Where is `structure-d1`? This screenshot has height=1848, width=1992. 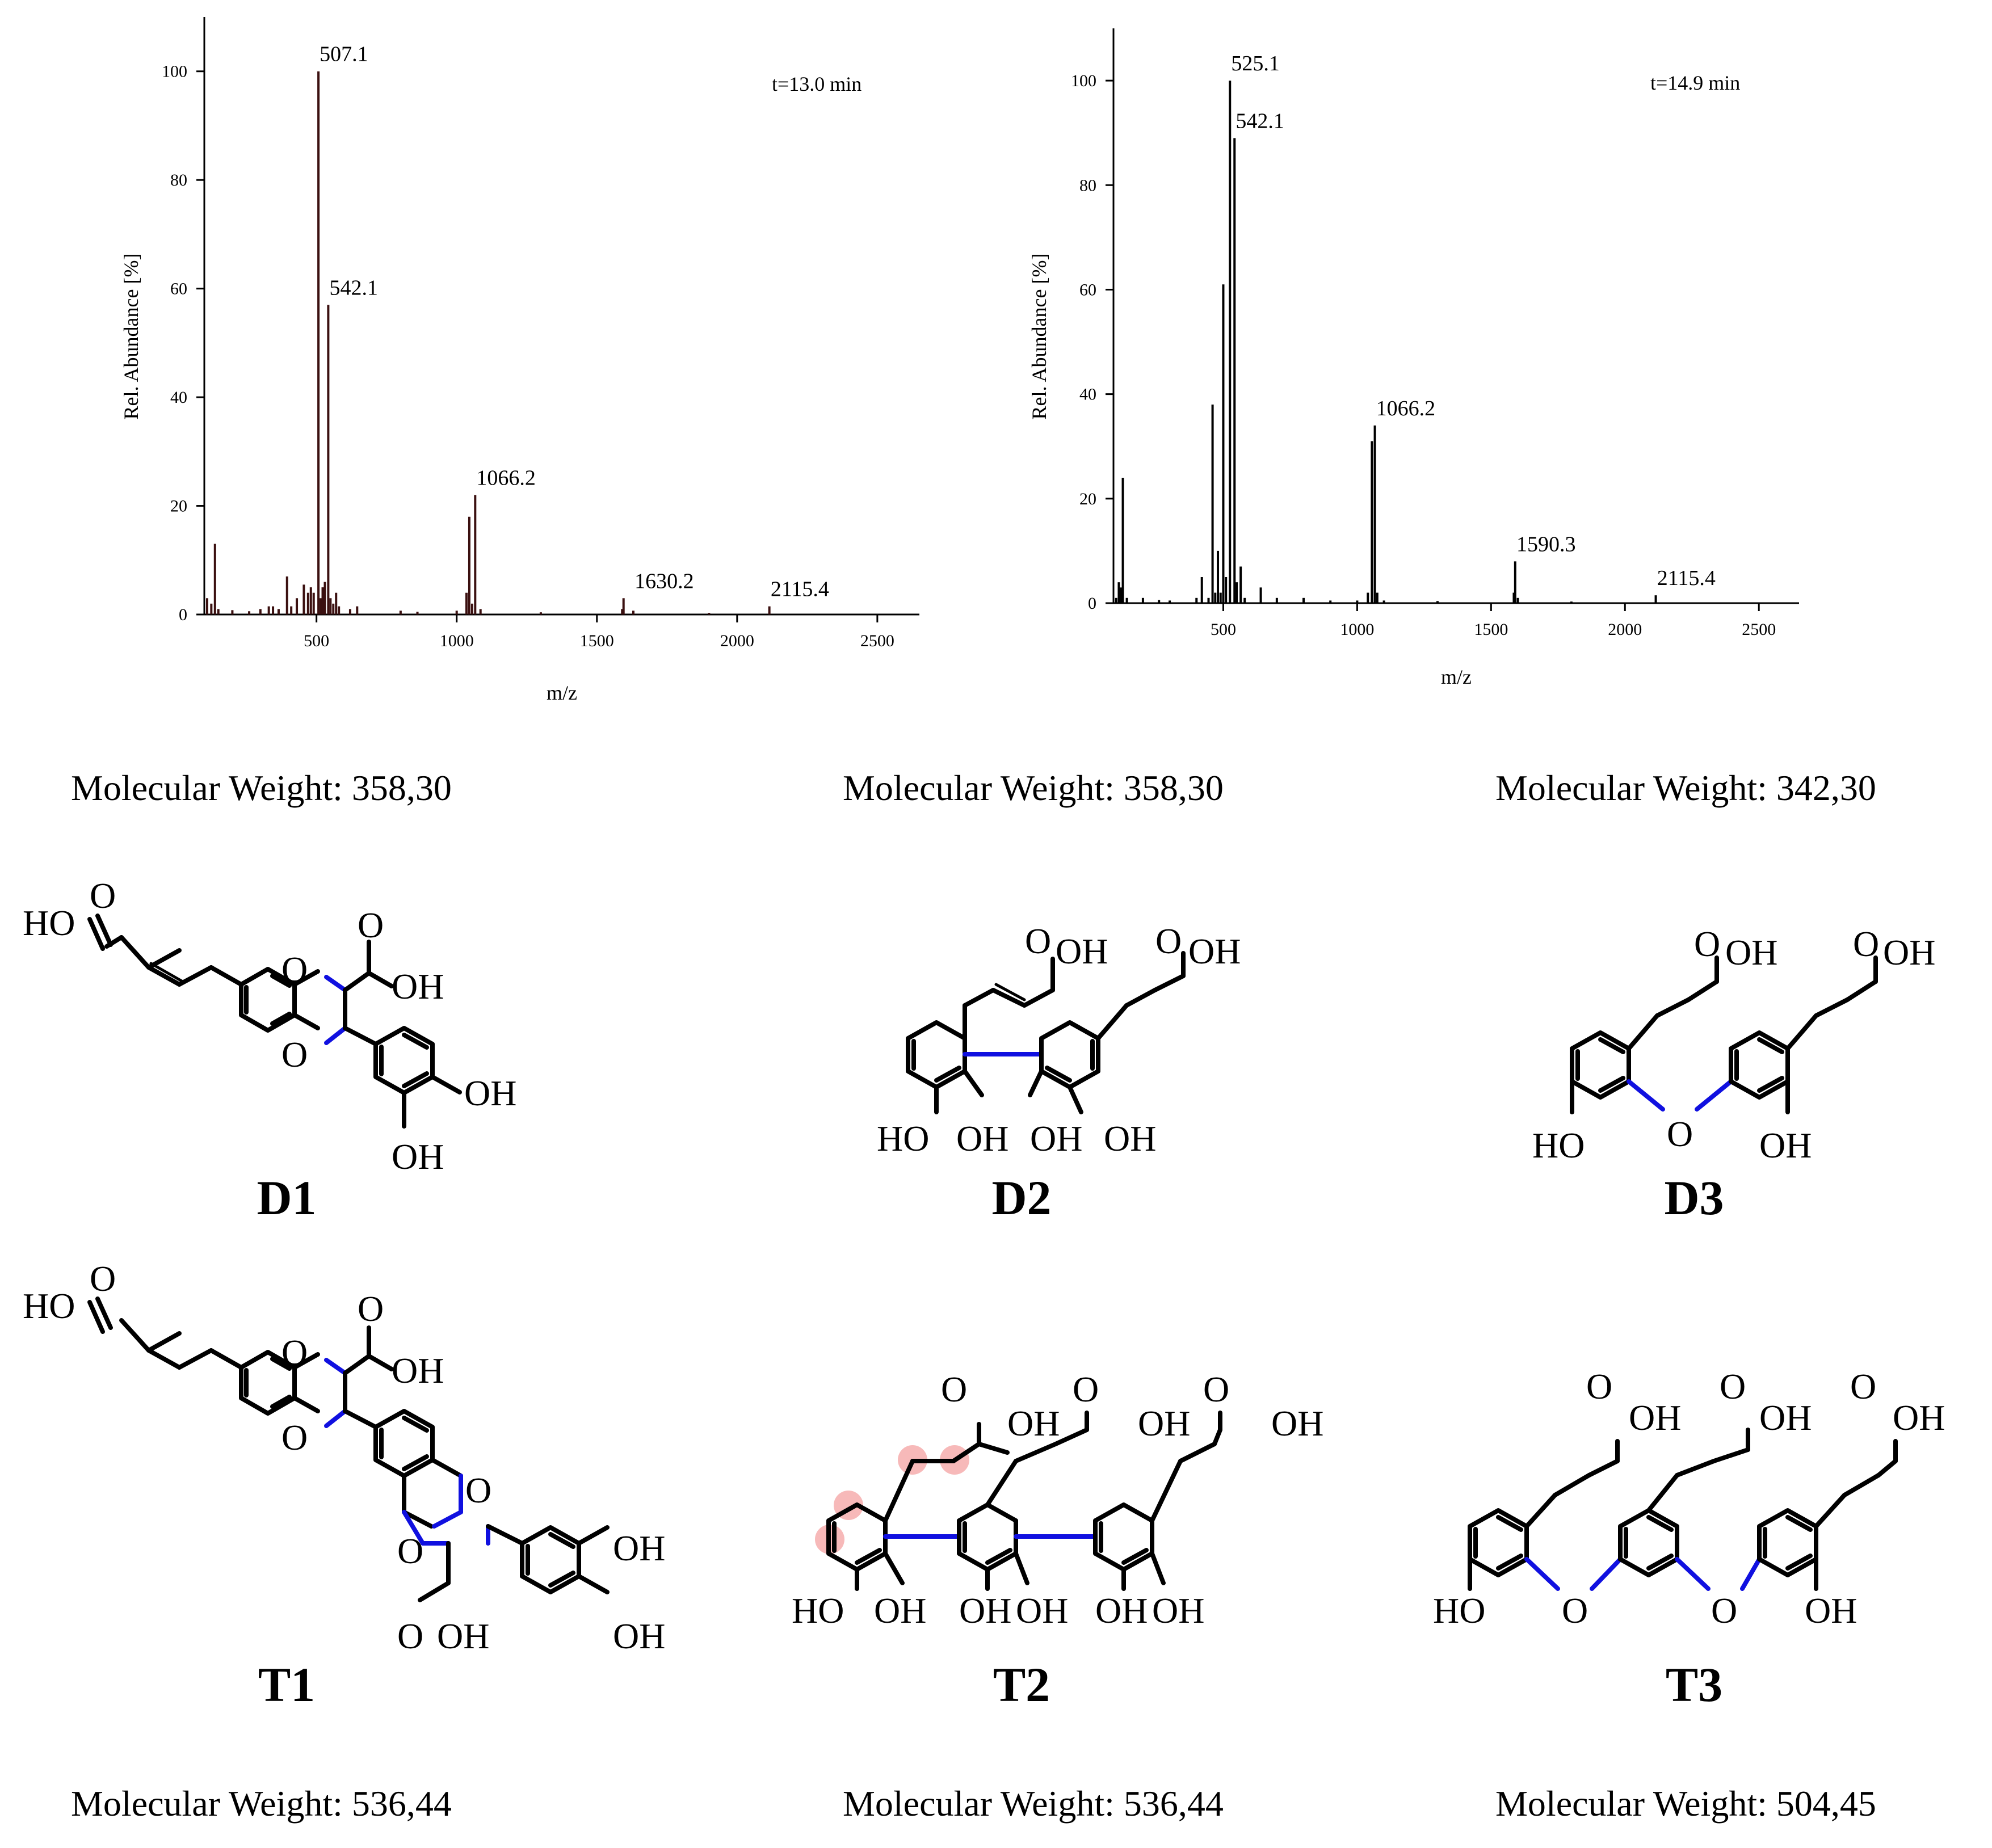
structure-d1 is located at coordinates (274, 1022).